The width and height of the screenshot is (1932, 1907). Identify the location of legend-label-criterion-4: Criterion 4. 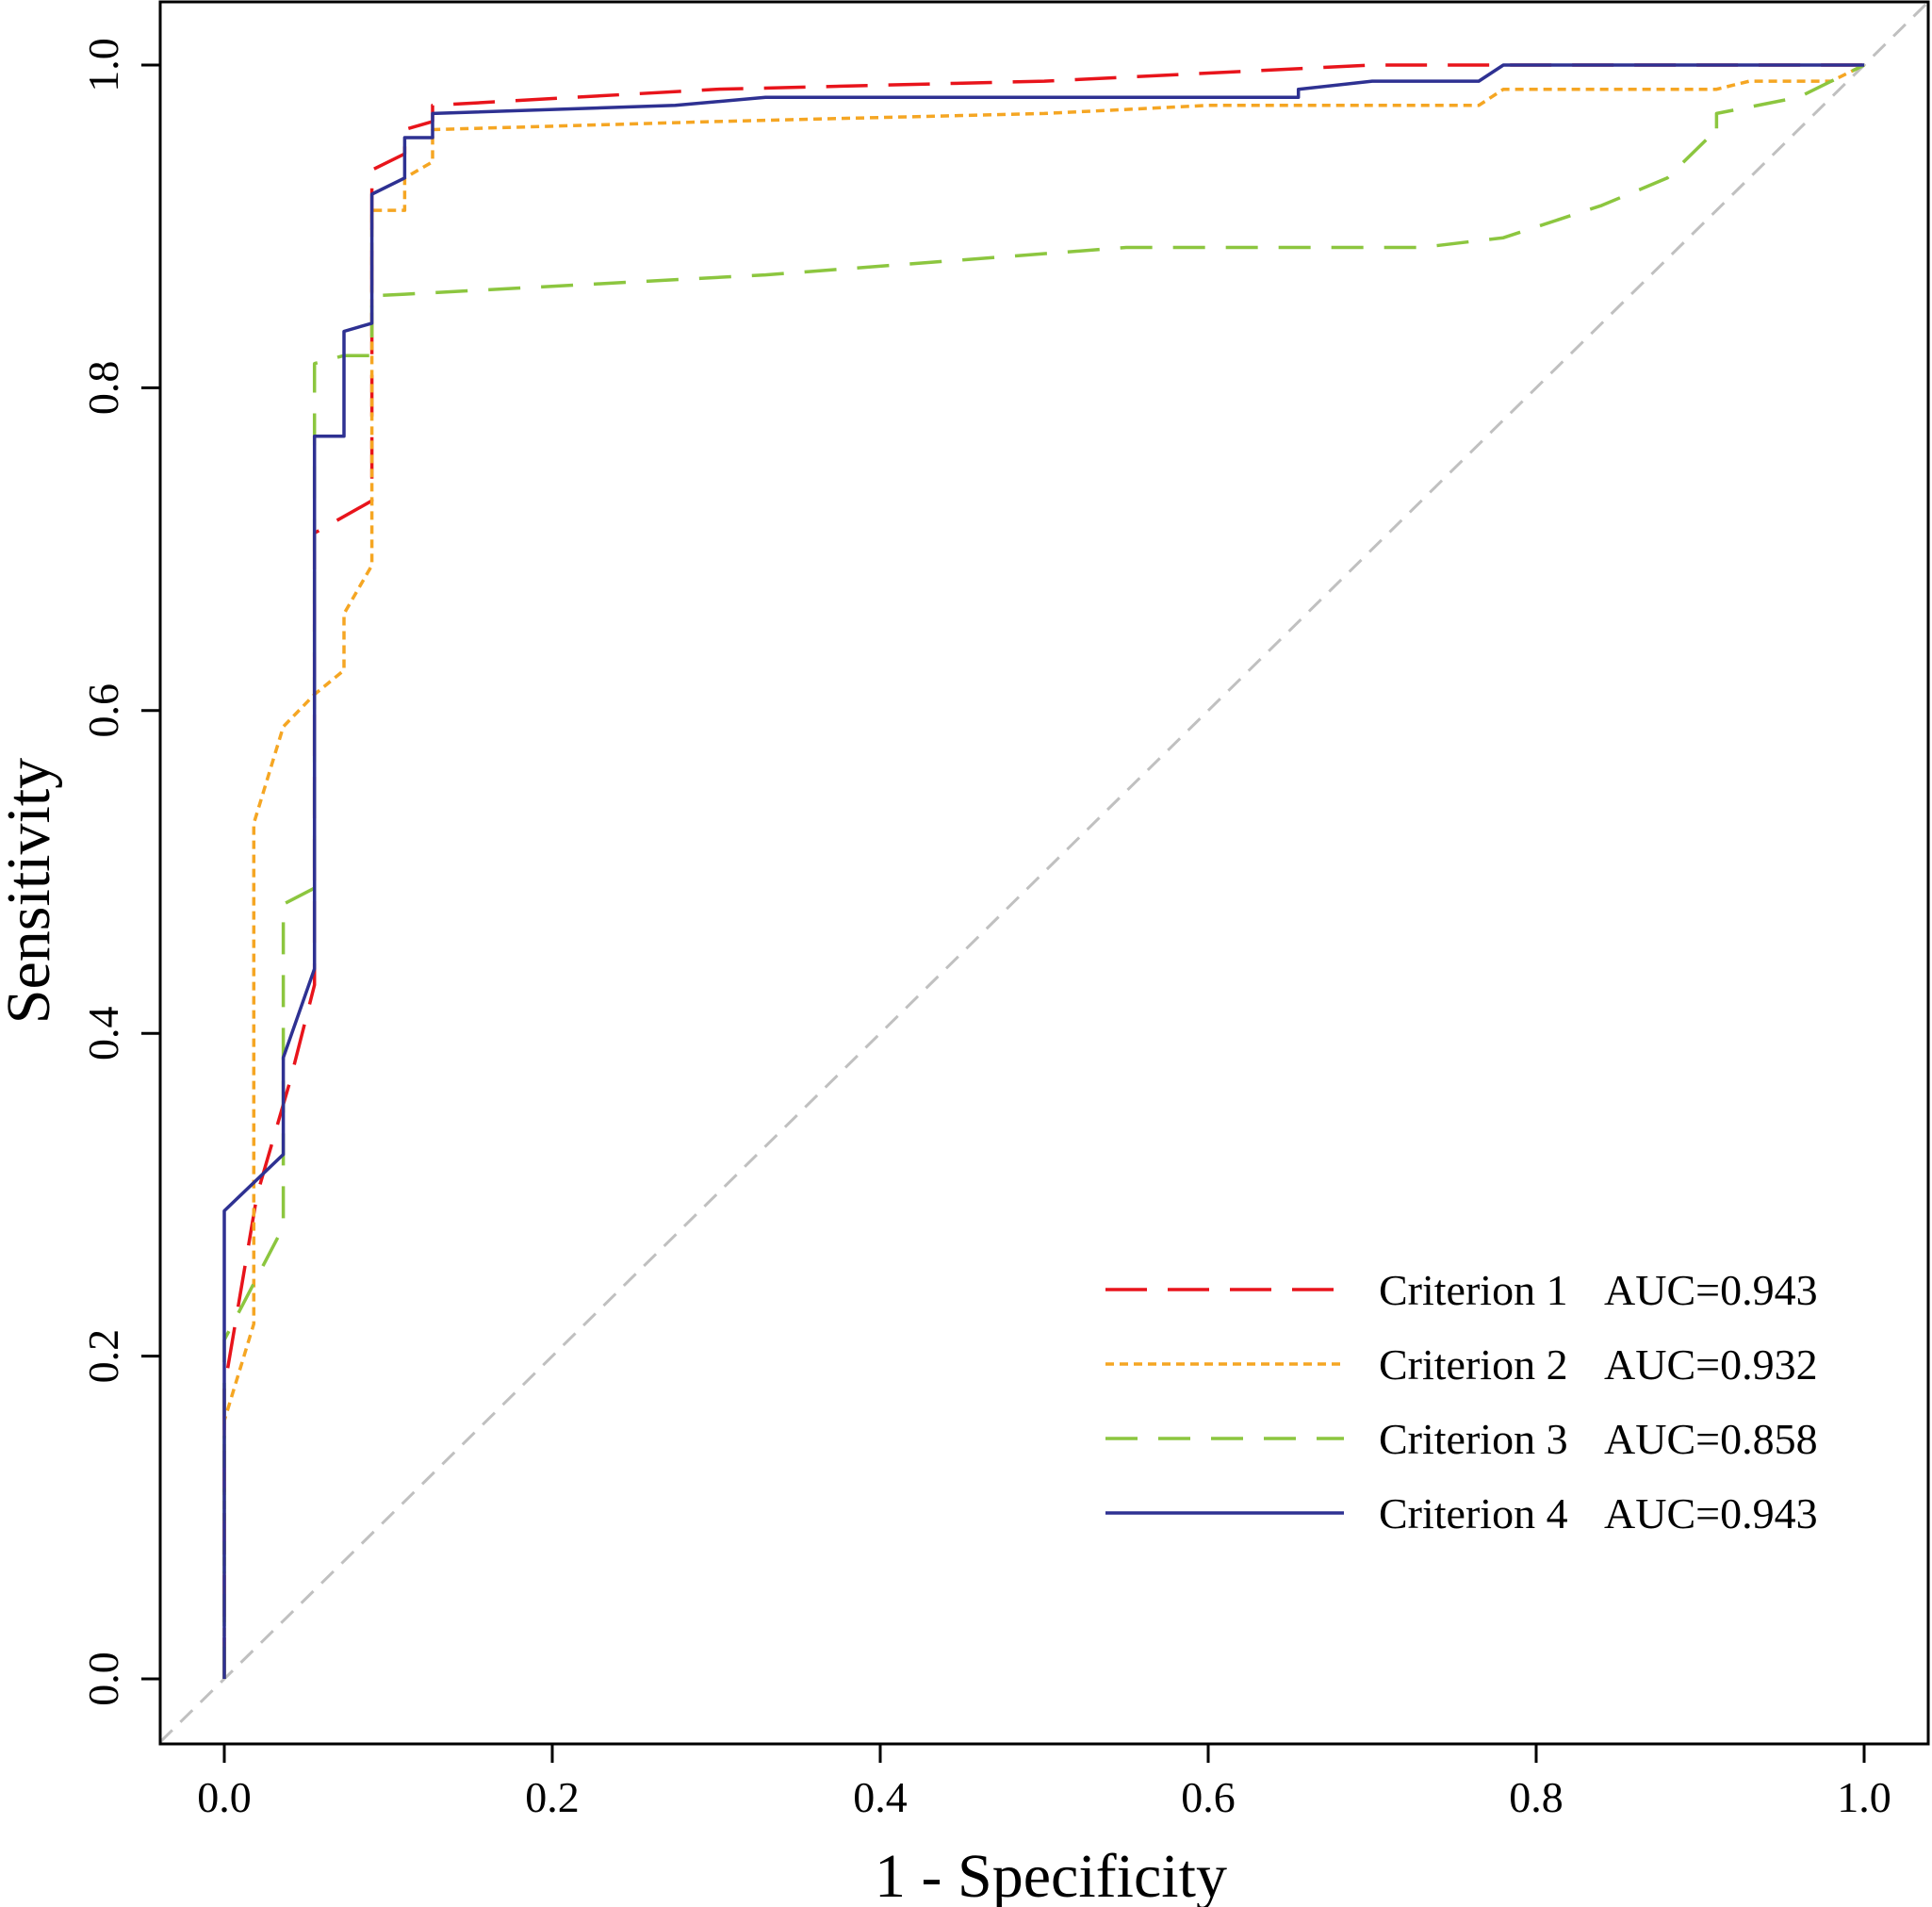
(1473, 1513).